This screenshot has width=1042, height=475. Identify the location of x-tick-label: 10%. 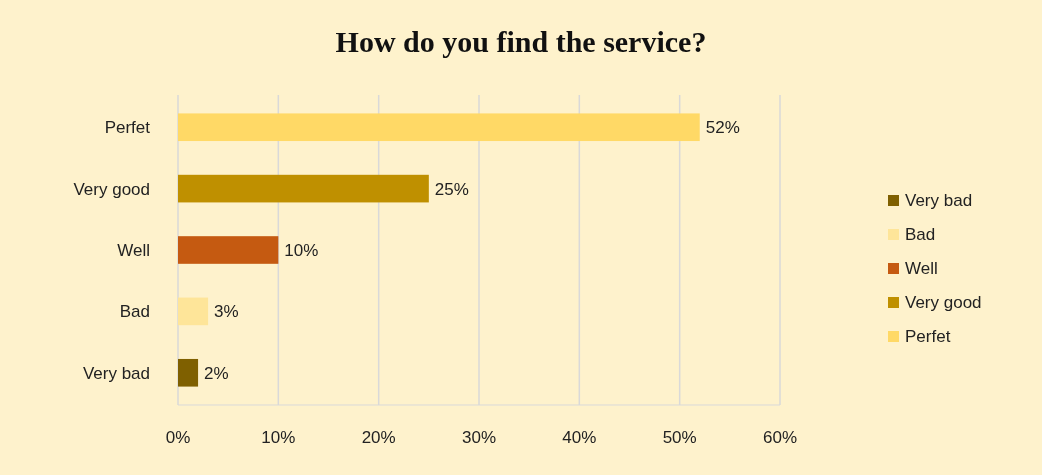
(278, 437).